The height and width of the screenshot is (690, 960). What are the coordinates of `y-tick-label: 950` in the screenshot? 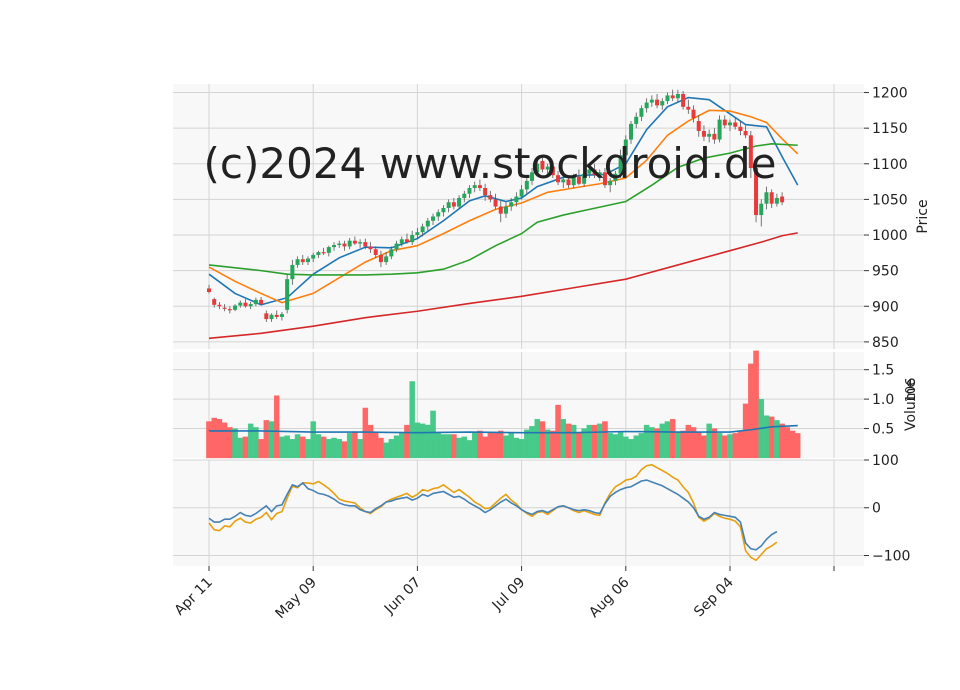 It's located at (885, 272).